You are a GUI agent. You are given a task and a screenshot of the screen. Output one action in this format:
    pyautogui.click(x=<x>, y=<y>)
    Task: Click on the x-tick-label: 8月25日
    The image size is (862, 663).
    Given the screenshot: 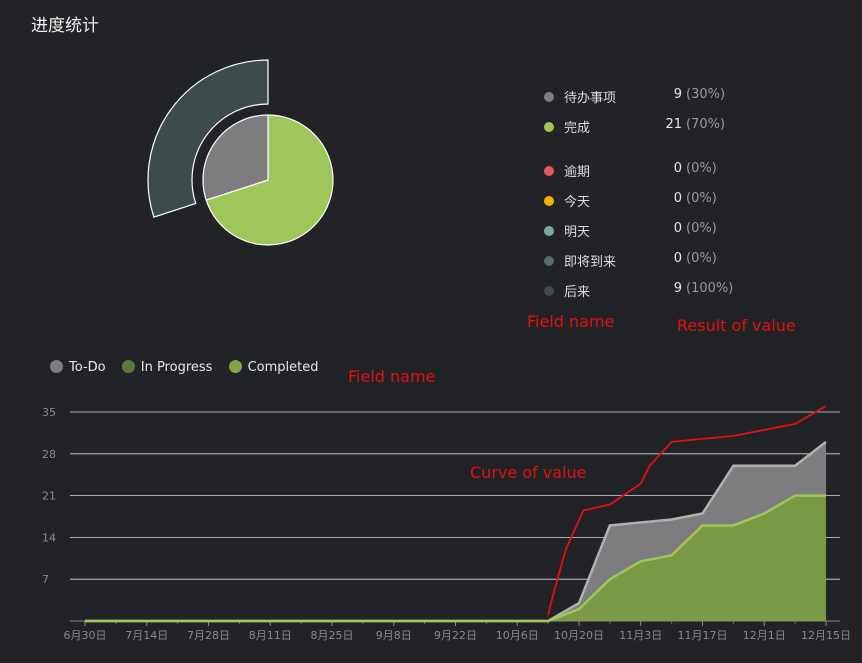 What is the action you would take?
    pyautogui.click(x=332, y=635)
    